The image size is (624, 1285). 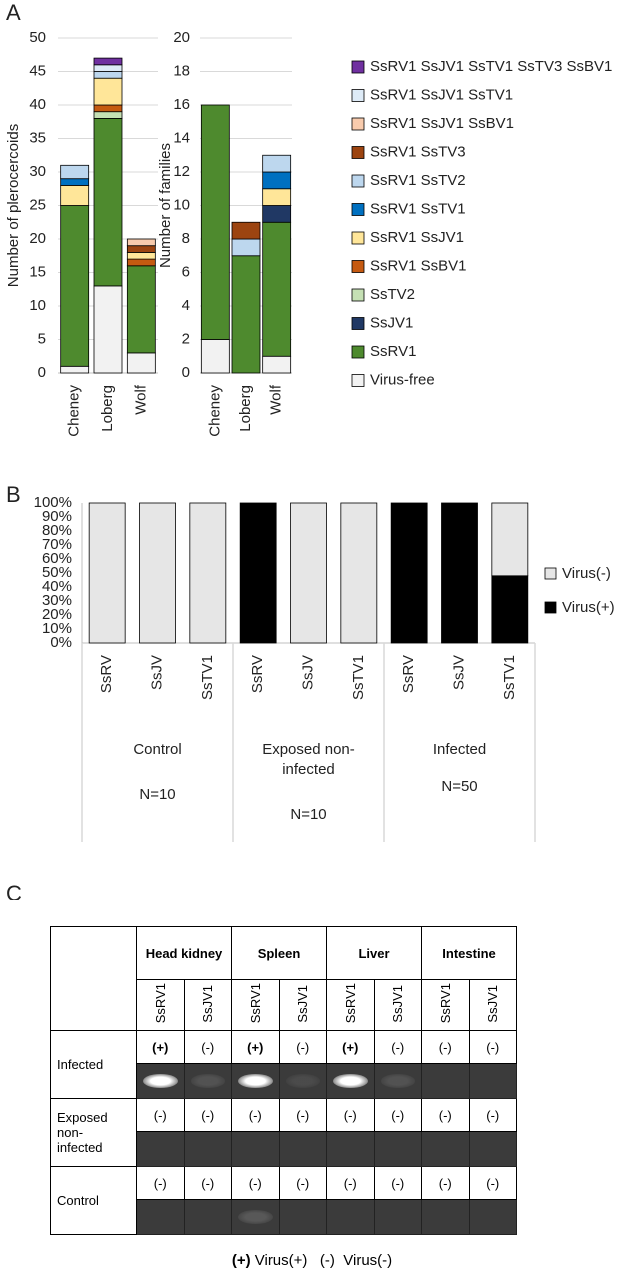 What do you see at coordinates (181, 104) in the screenshot?
I see `y-tick-label: 16` at bounding box center [181, 104].